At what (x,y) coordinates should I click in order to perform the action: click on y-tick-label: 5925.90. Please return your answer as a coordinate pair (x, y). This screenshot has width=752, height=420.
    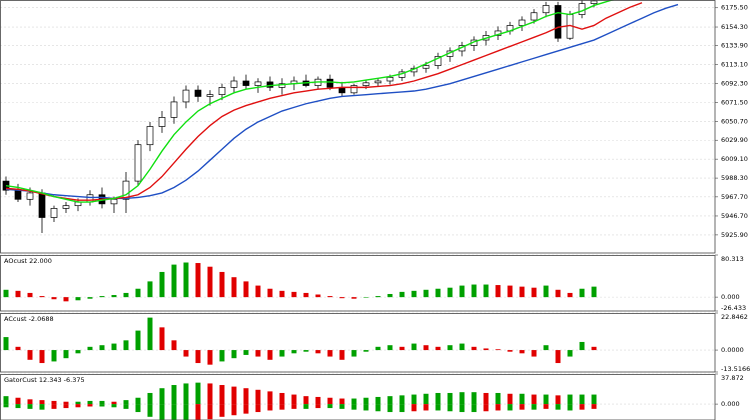
    Looking at the image, I should click on (734, 235).